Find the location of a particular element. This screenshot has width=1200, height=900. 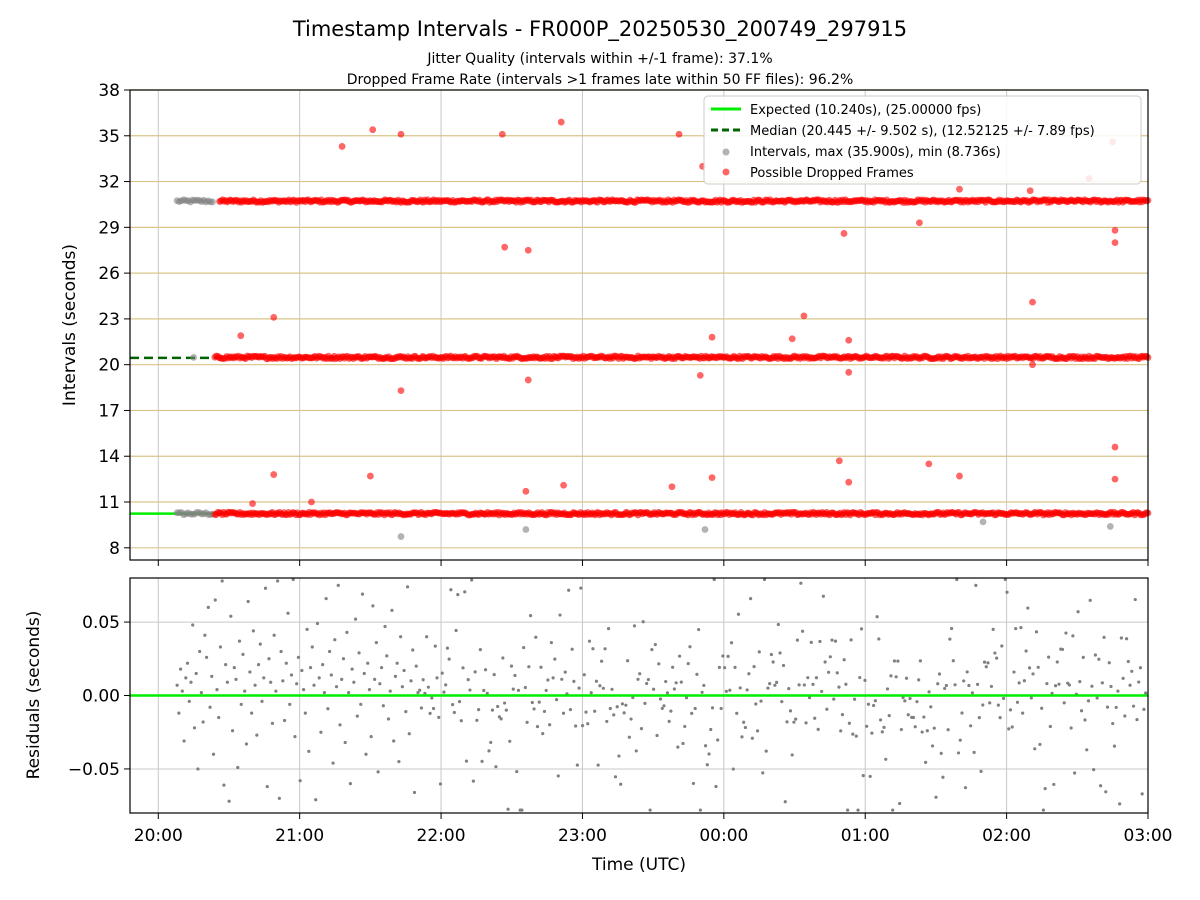

legend-dropped-swatch is located at coordinates (726, 172).